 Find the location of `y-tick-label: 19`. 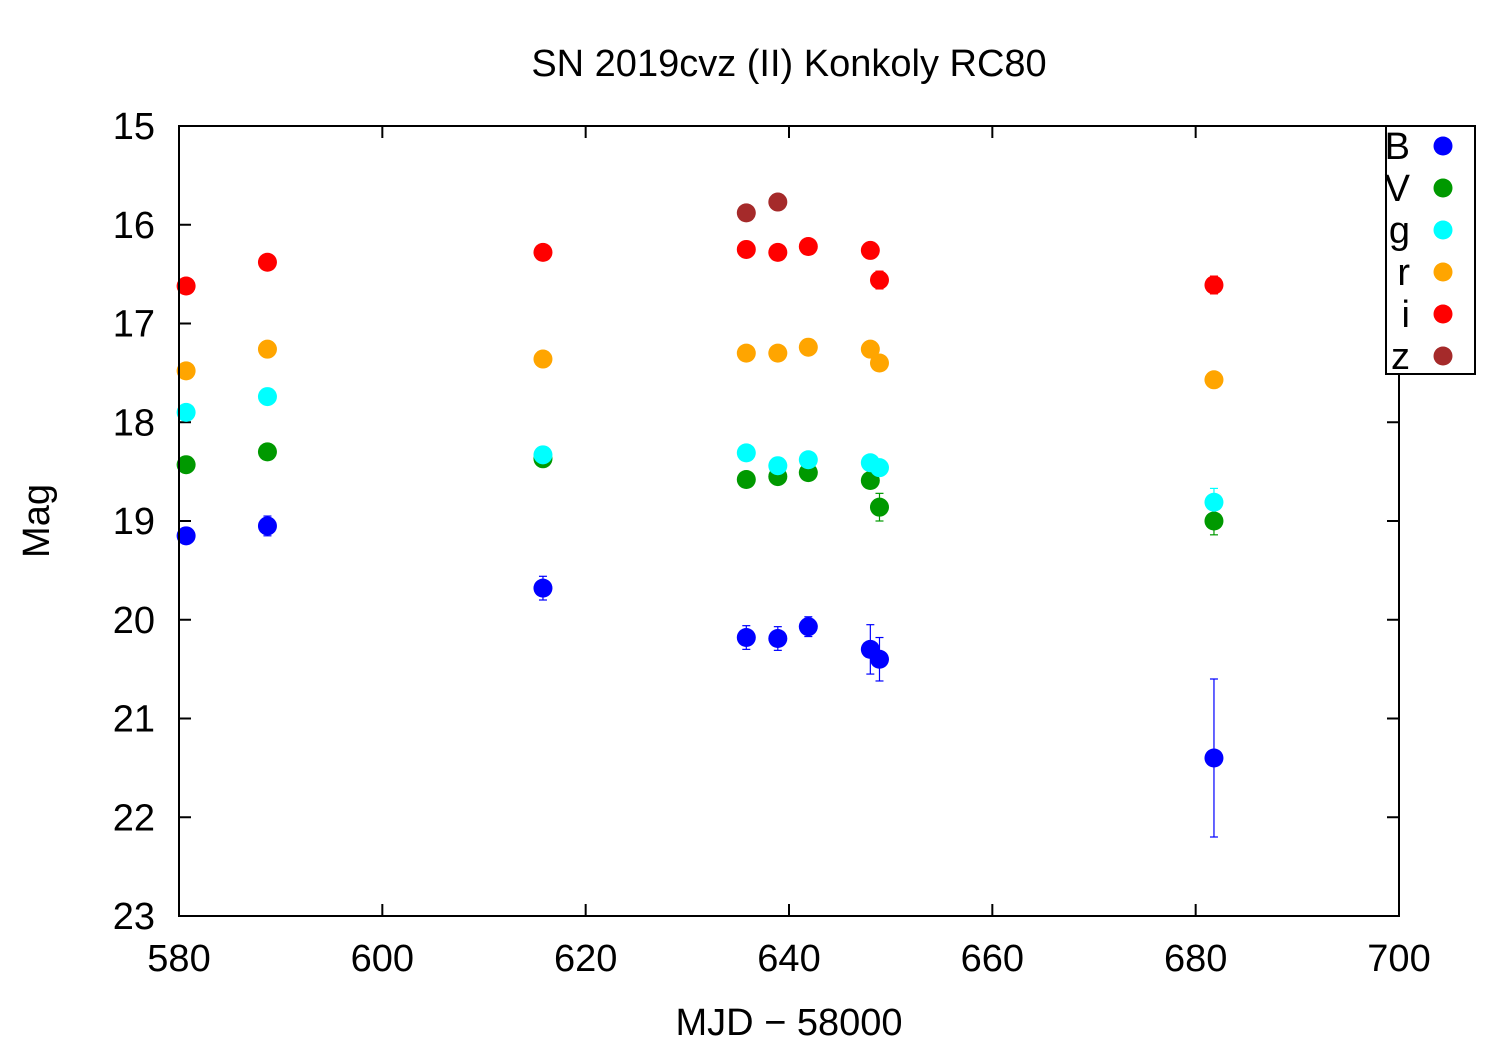

y-tick-label: 19 is located at coordinates (134, 522).